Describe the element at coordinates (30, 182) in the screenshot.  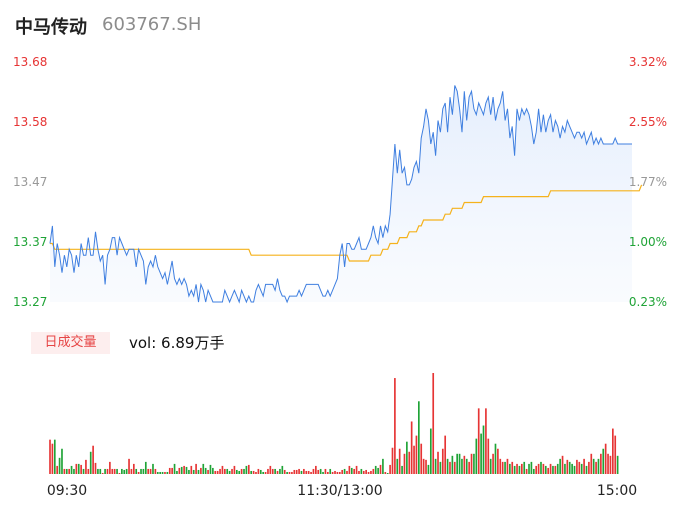
I see `price-tick-label: 13.47` at that location.